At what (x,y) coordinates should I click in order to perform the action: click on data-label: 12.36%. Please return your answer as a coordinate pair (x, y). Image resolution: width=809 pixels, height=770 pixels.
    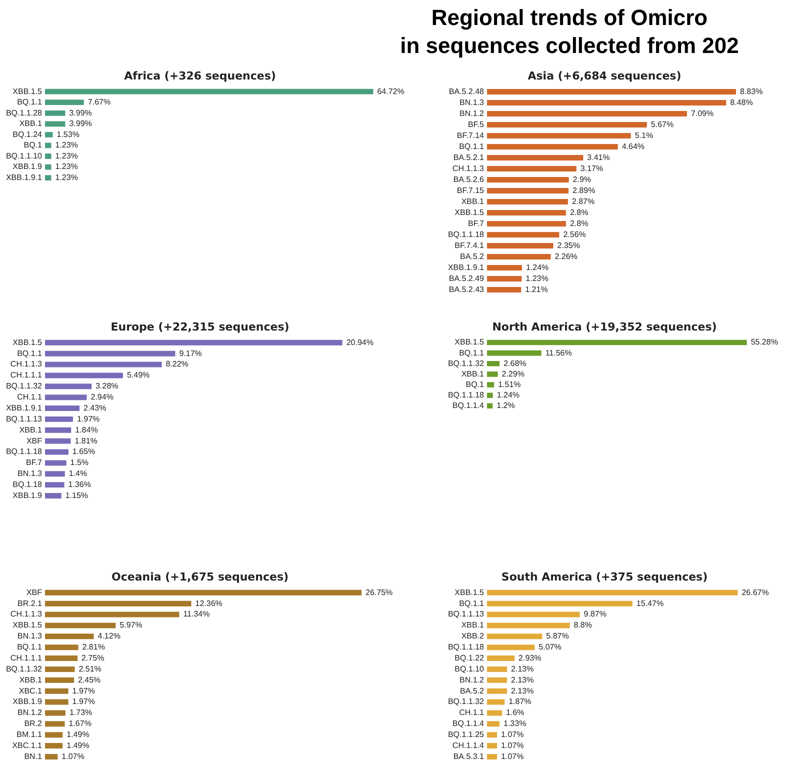
    Looking at the image, I should click on (208, 603).